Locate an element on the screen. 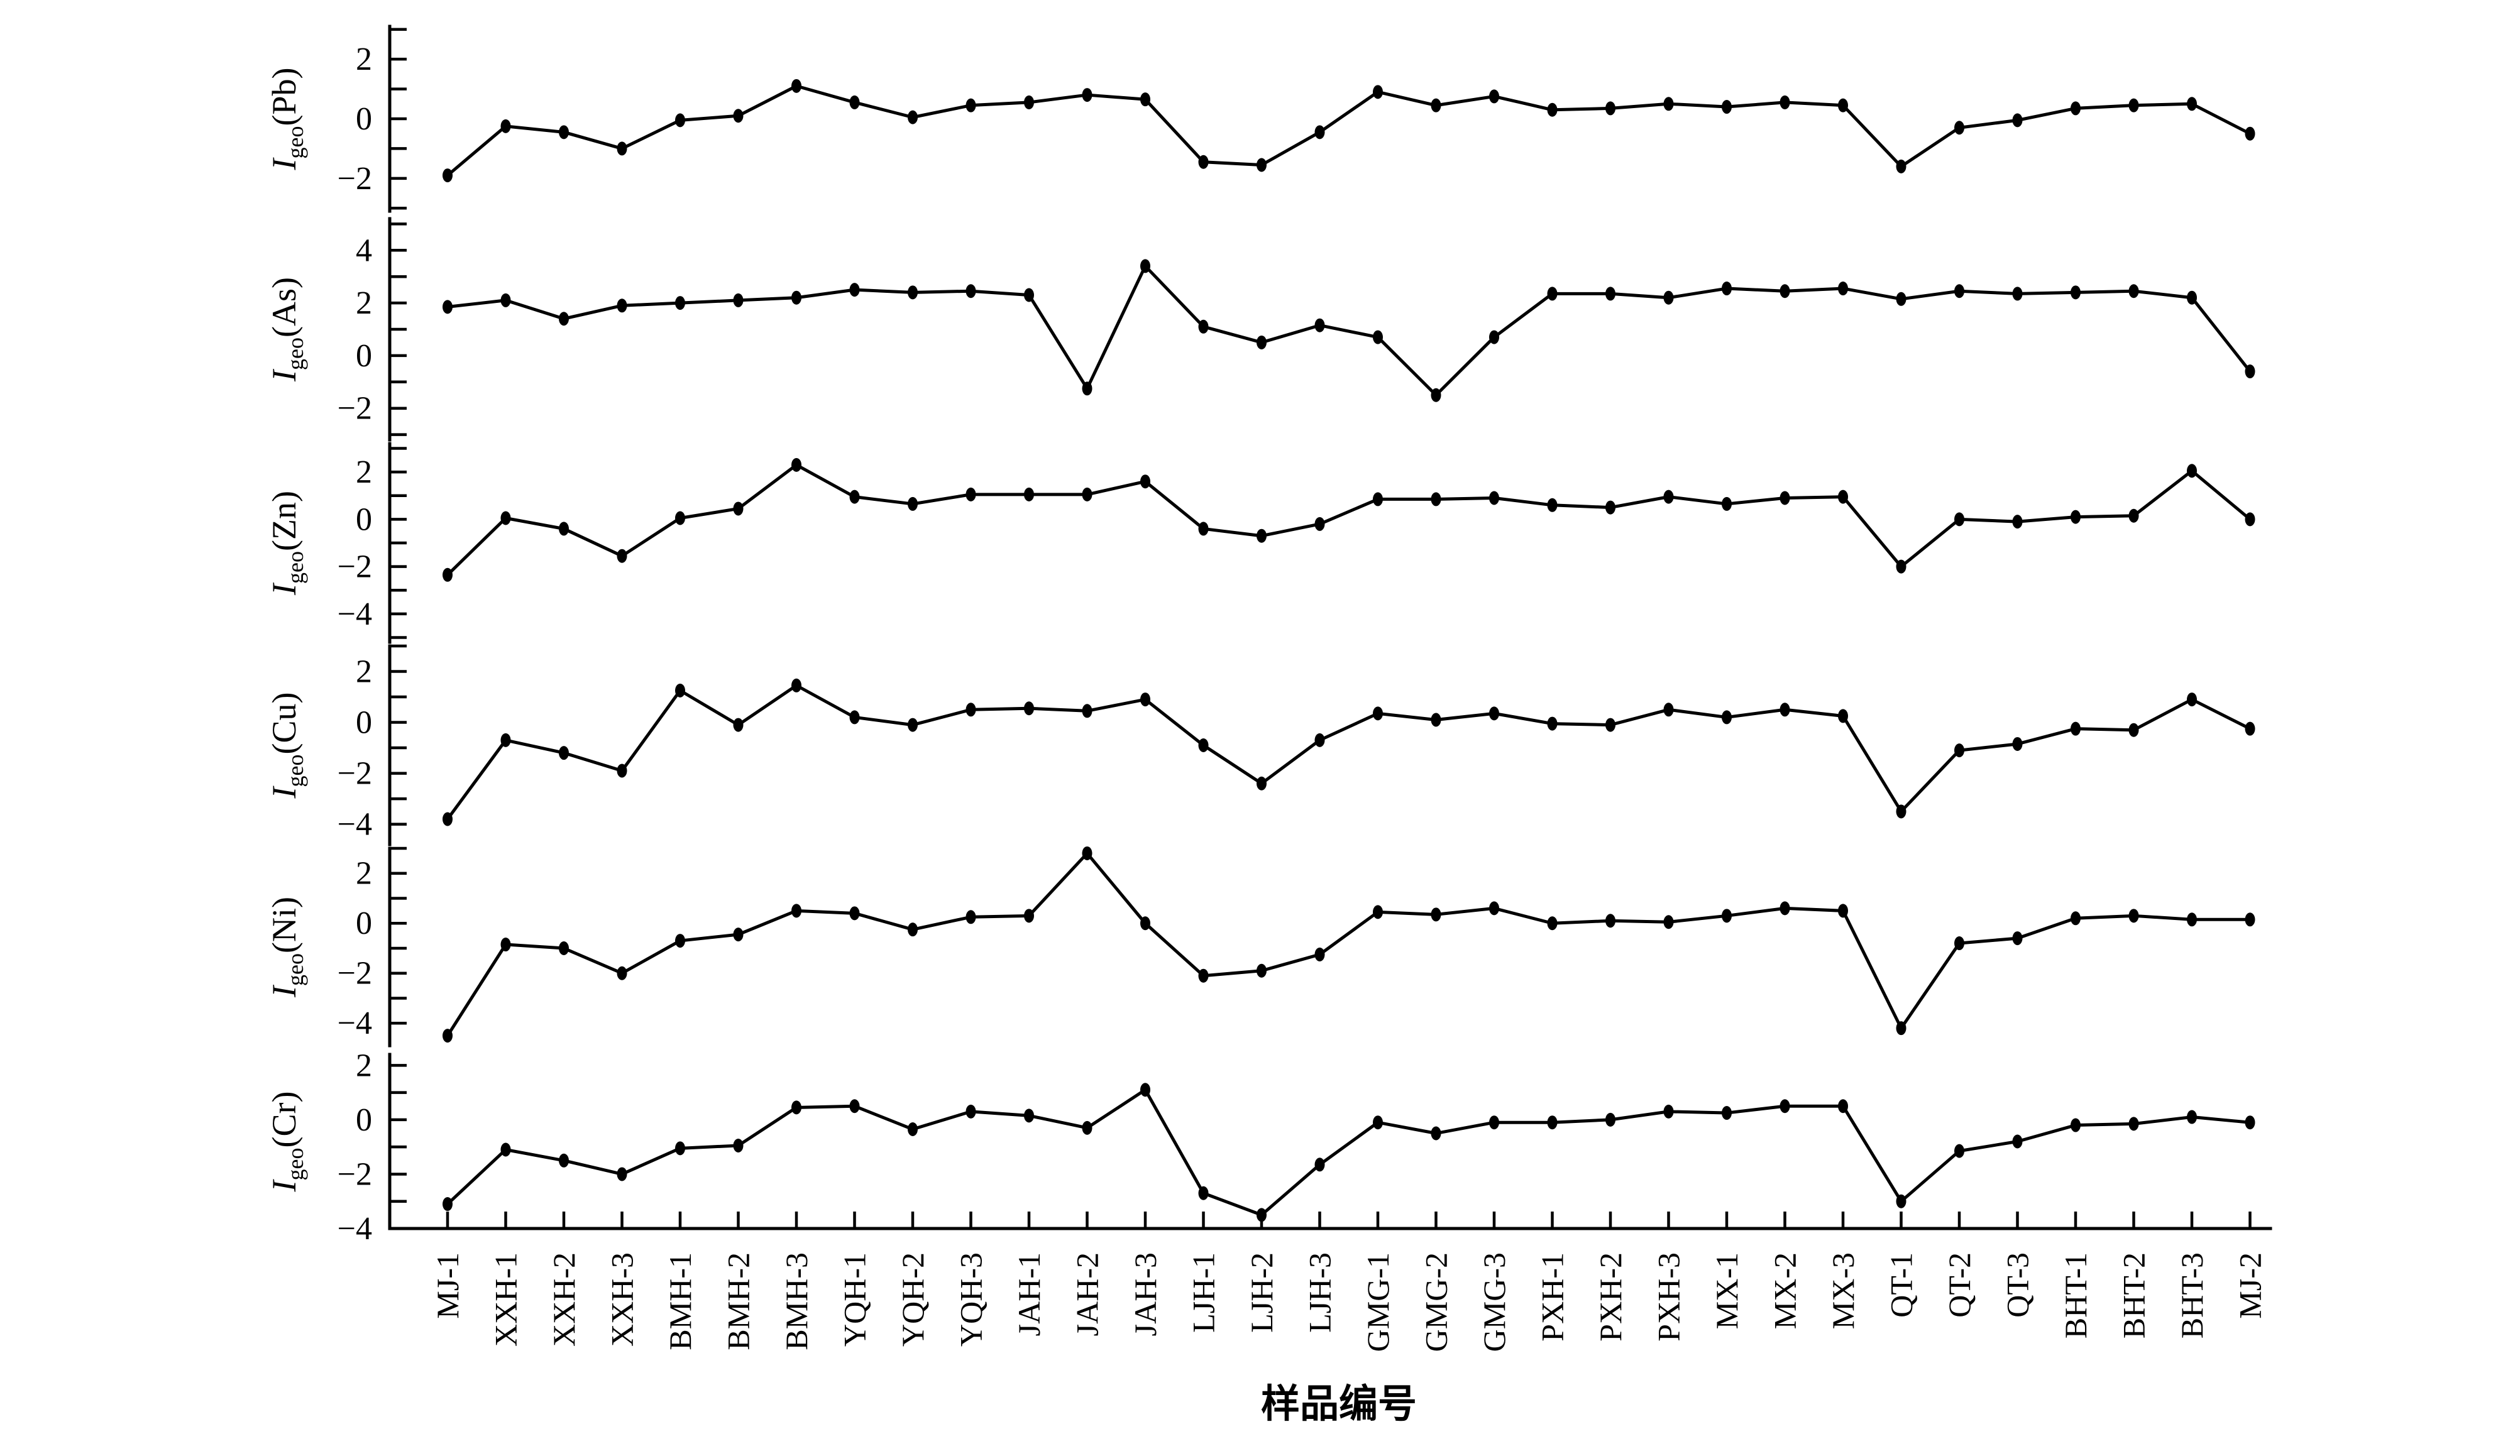  panel-cr: −4 −2 0 2 Igeo(Cr) is located at coordinates (1260, 1147).